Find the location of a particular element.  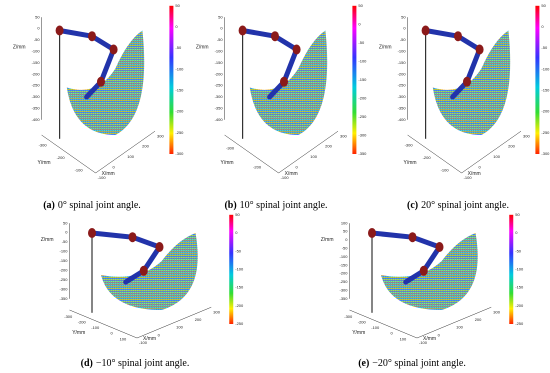

colorbar-tick-label: -100 is located at coordinates (545, 68).